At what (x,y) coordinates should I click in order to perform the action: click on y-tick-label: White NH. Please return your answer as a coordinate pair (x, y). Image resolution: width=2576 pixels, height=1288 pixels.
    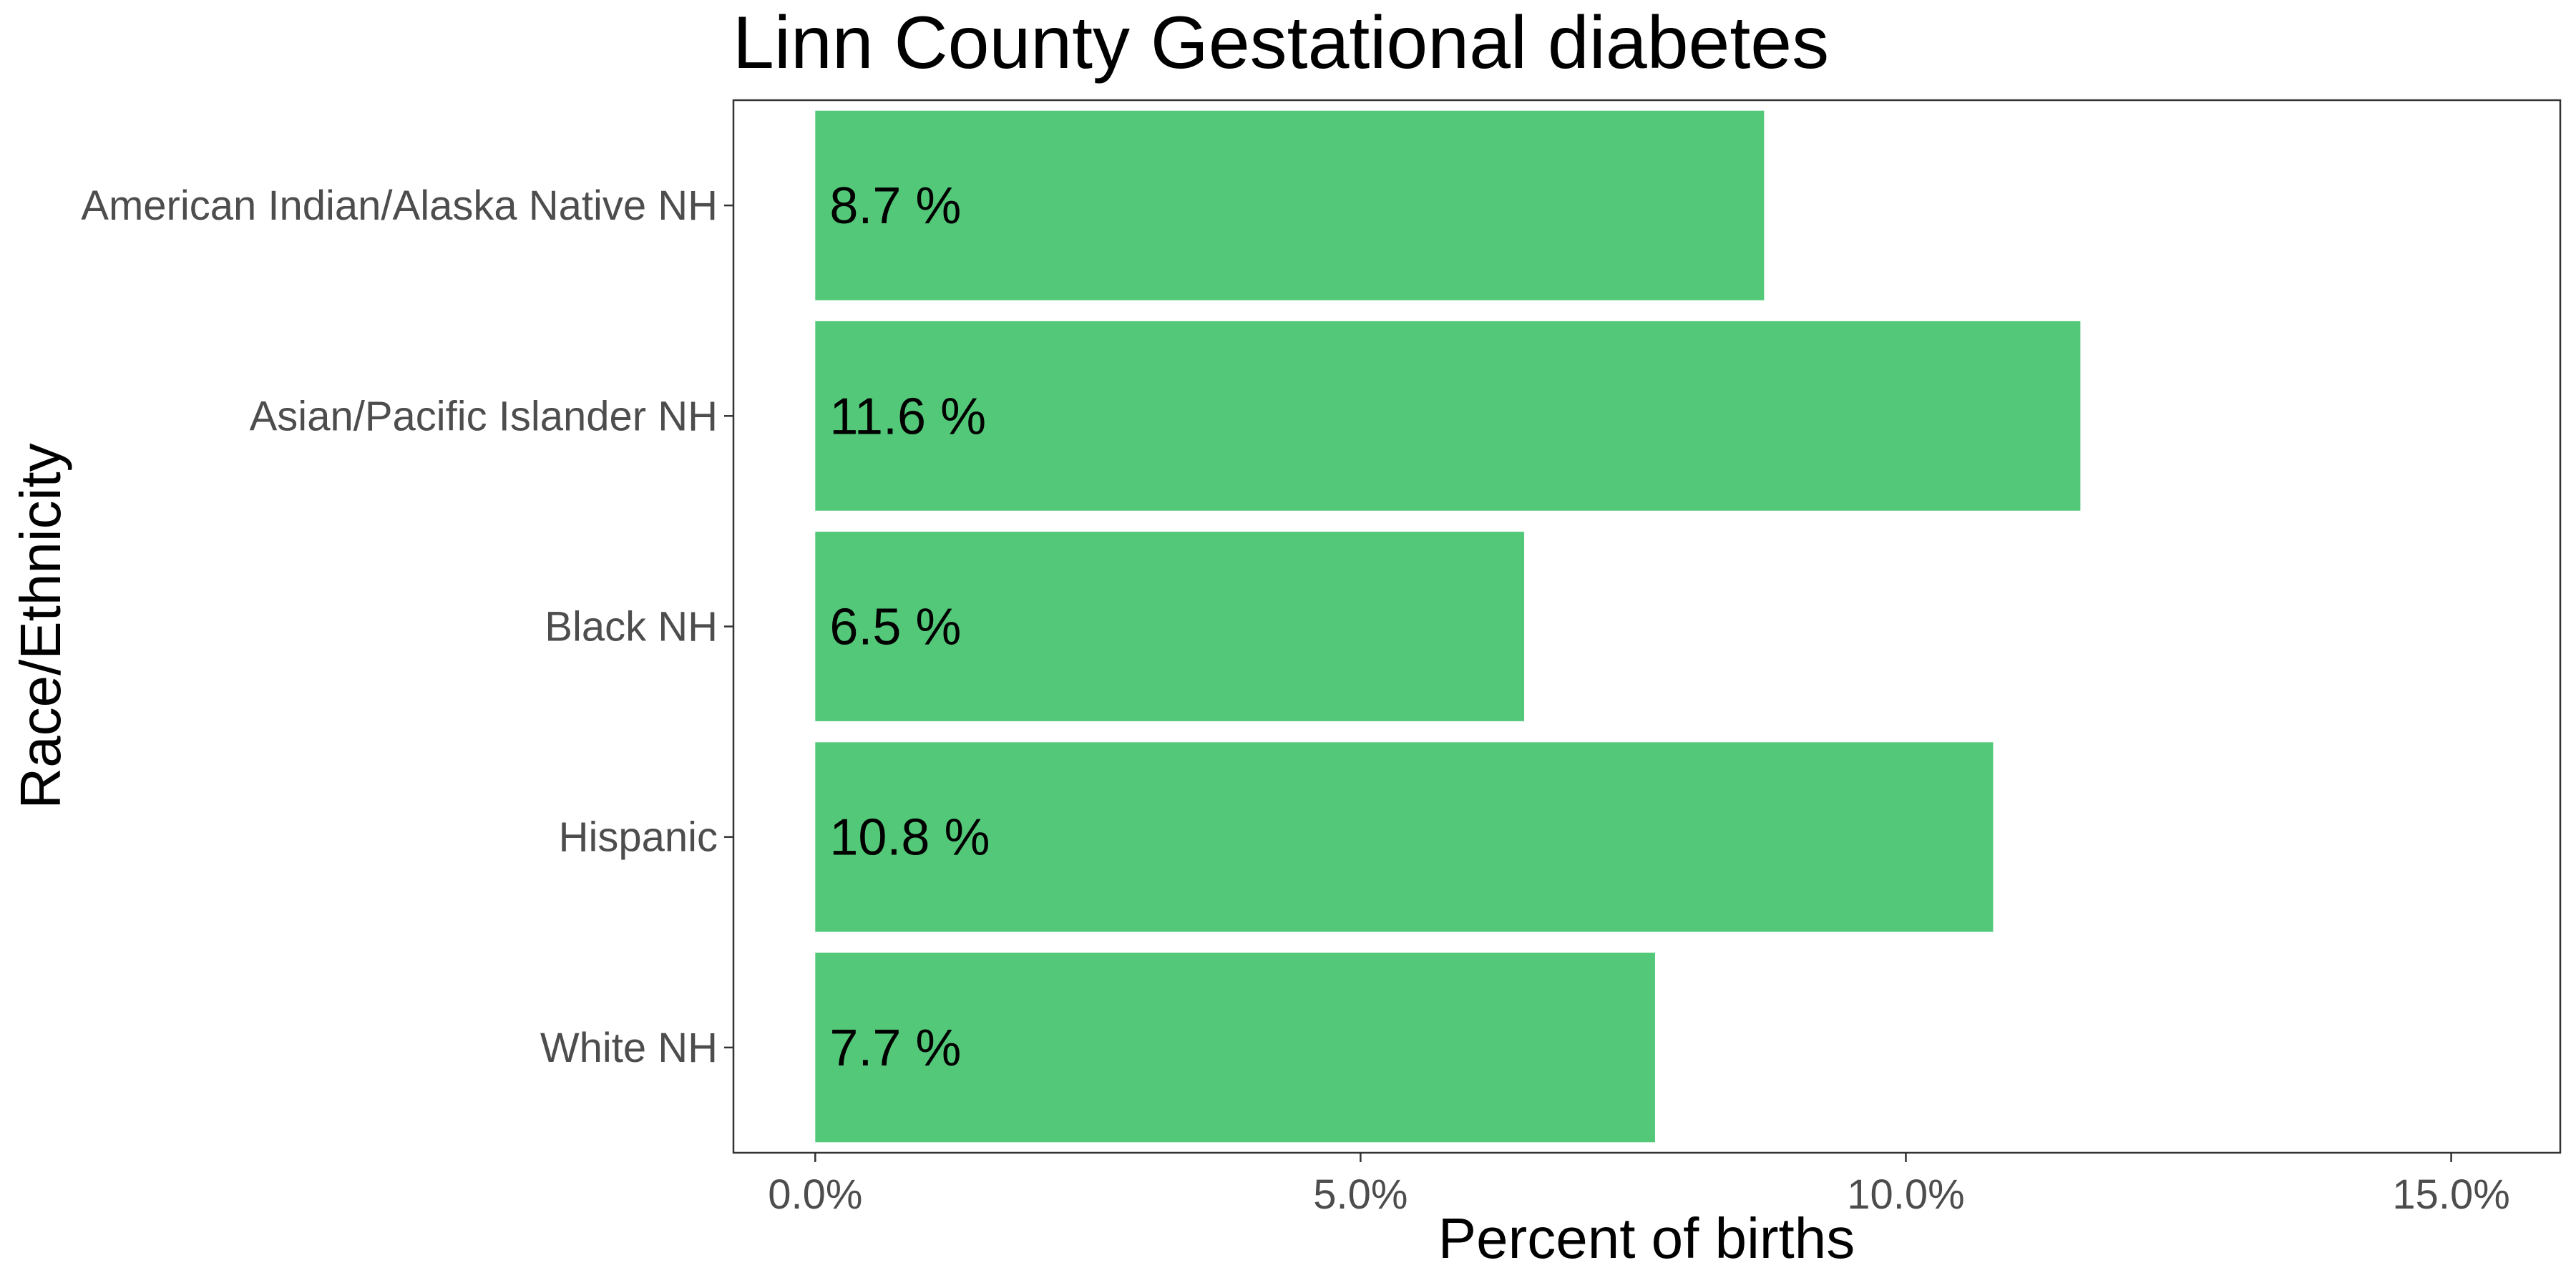
    Looking at the image, I should click on (629, 1048).